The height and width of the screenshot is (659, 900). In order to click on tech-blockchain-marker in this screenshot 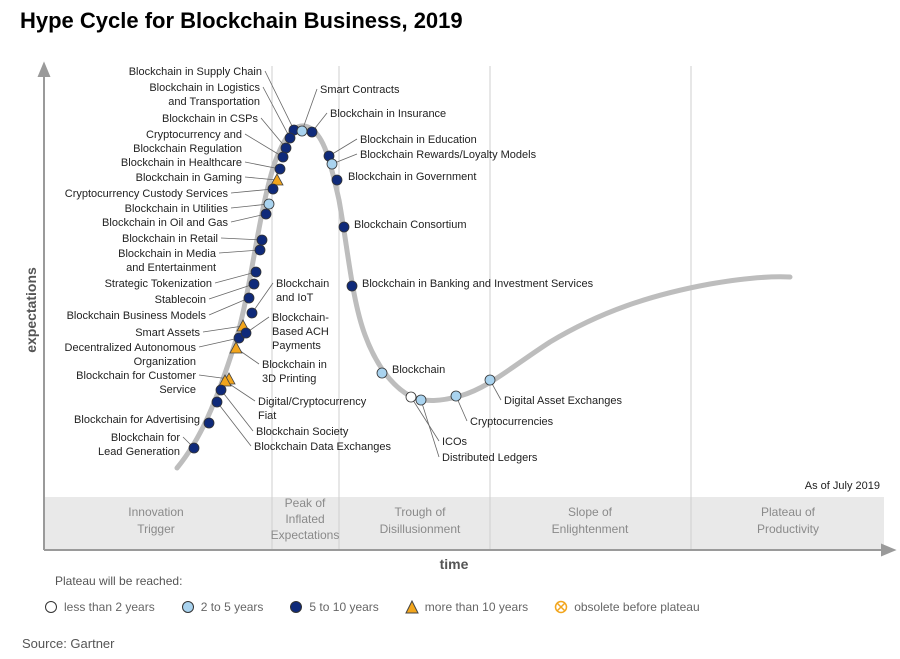, I will do `click(382, 373)`.